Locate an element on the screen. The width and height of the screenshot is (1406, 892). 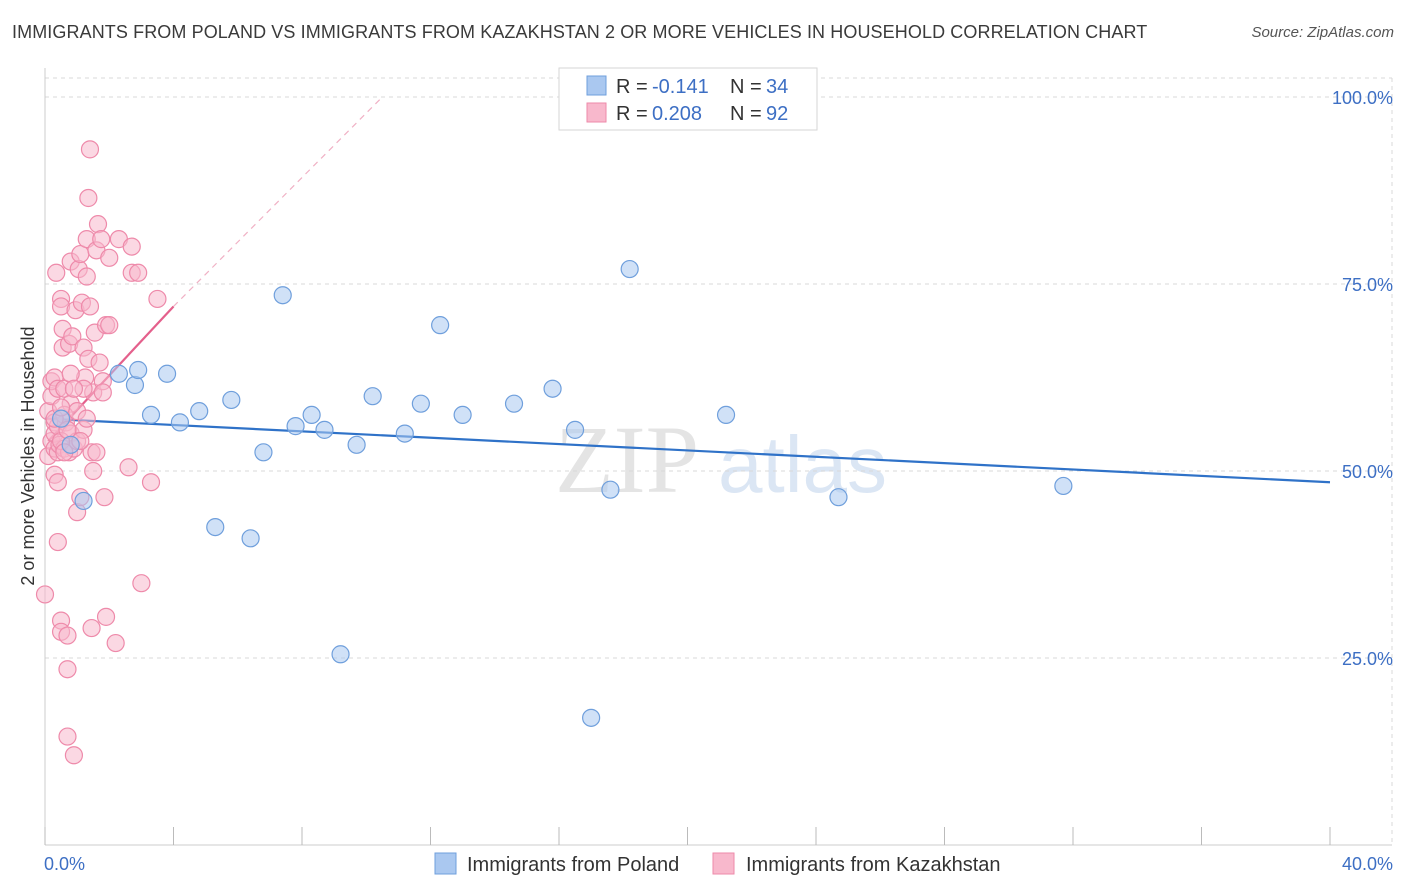
y-tick-label-25: 25.0% is located at coordinates (1367, 659).